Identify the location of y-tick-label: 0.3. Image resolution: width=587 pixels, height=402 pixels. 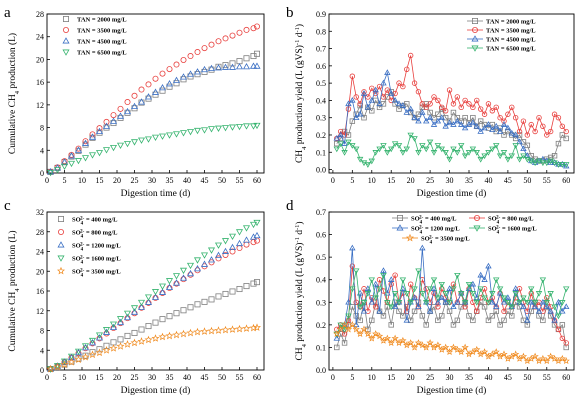
(321, 118).